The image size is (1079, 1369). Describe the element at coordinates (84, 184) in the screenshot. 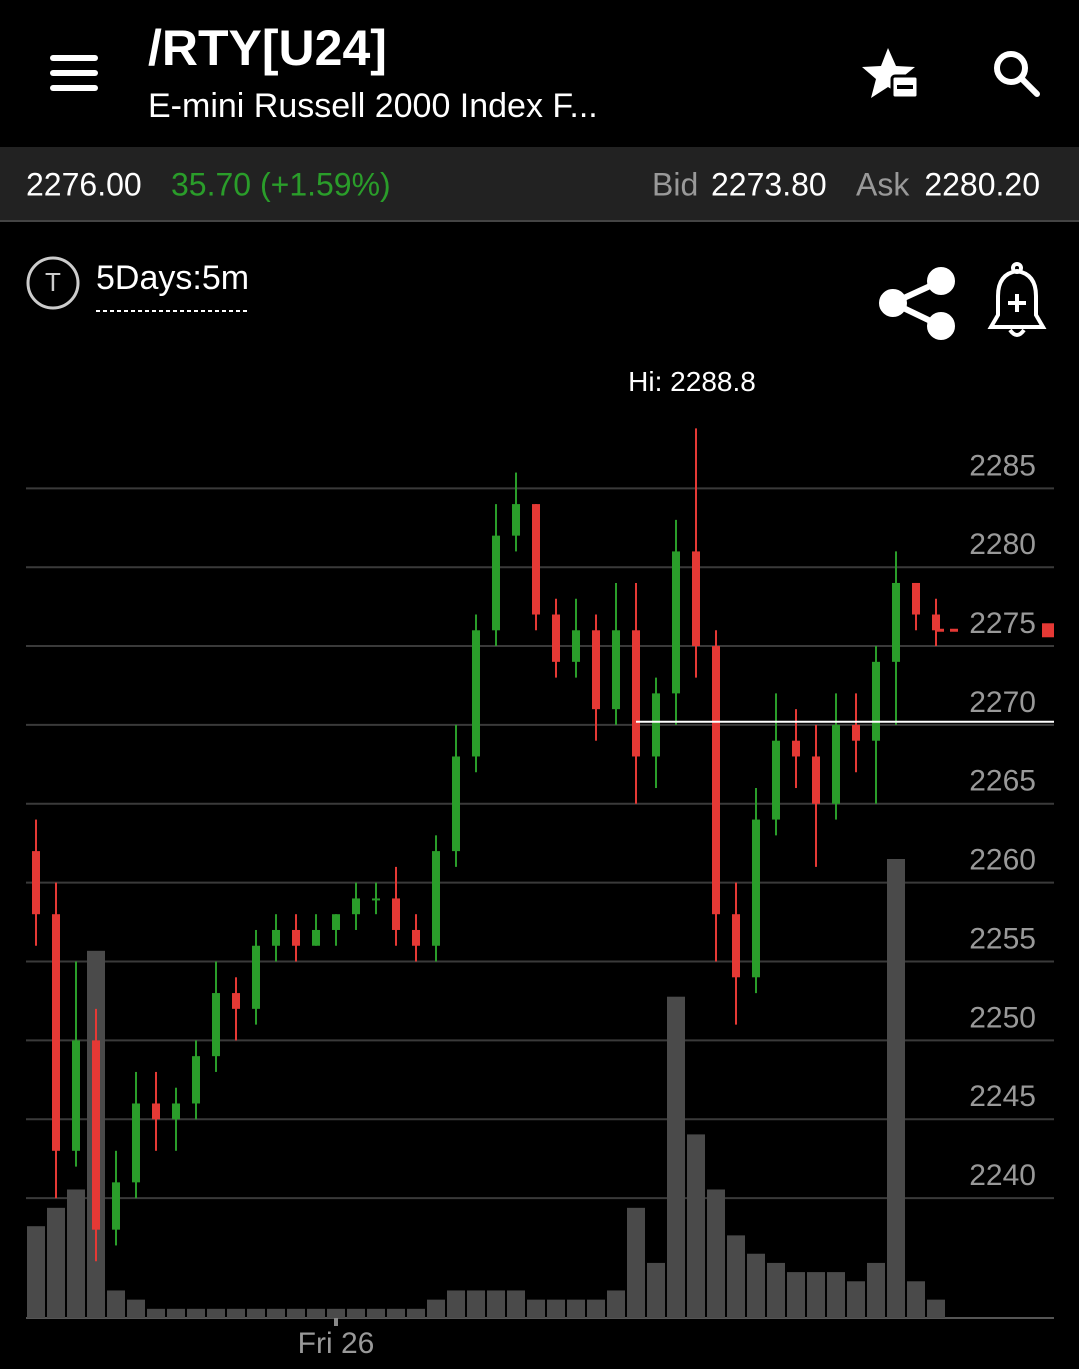

I see `last-price: 2276.00` at that location.